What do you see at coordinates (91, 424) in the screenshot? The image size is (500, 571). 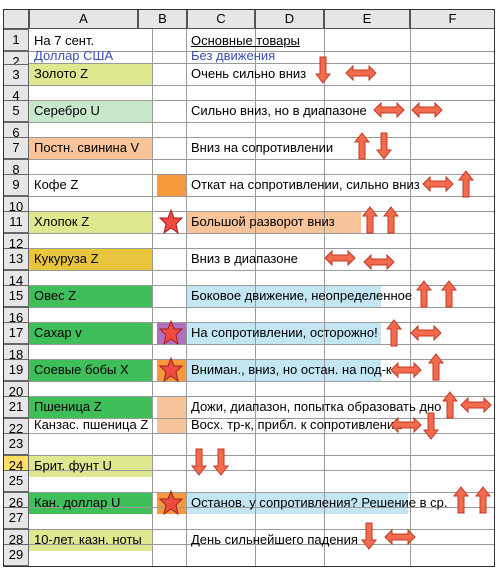 I see `cell-a22: Канзас. пшеница Z` at bounding box center [91, 424].